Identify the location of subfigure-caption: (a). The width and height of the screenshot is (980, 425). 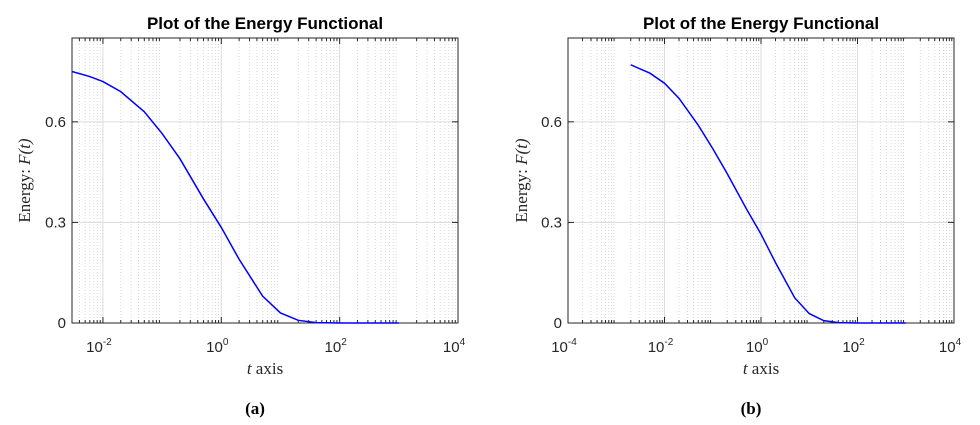
(255, 408).